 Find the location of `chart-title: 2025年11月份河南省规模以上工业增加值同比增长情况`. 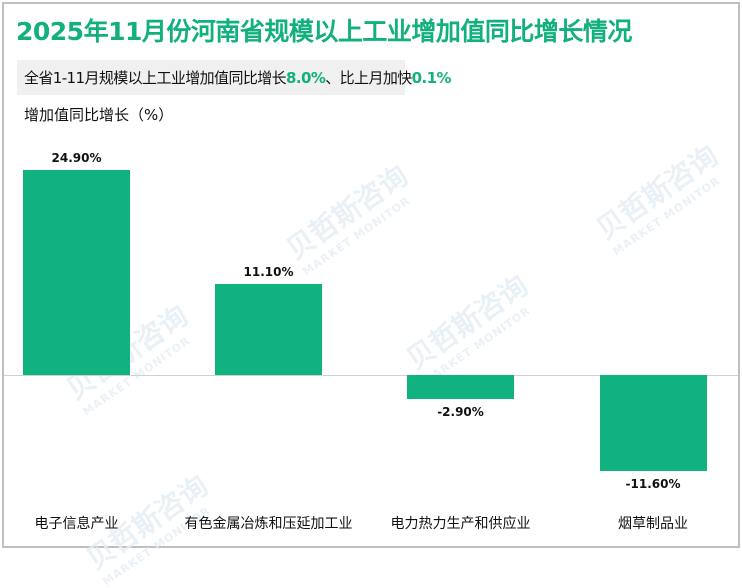

chart-title: 2025年11月份河南省规模以上工业增加值同比增长情况 is located at coordinates (324, 31).